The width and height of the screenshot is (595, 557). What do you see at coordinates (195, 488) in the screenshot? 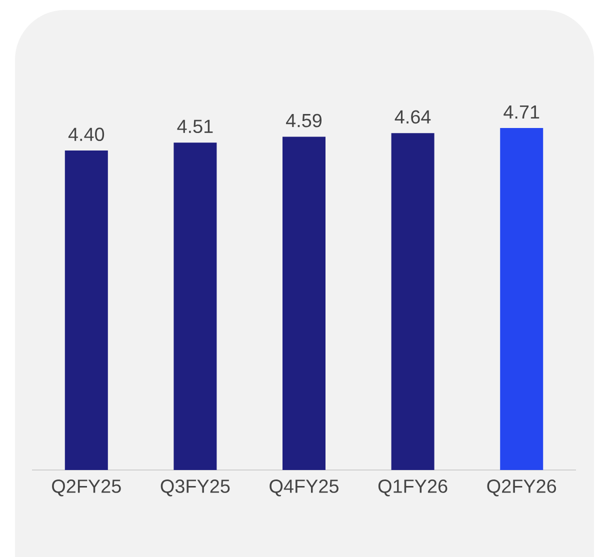
I see `x-tick-label: Q3FY25` at bounding box center [195, 488].